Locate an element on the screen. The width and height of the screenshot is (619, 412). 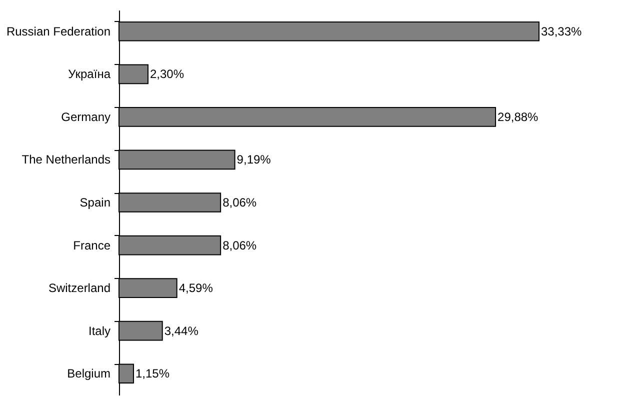
y-tick-label: Italy is located at coordinates (99, 331).